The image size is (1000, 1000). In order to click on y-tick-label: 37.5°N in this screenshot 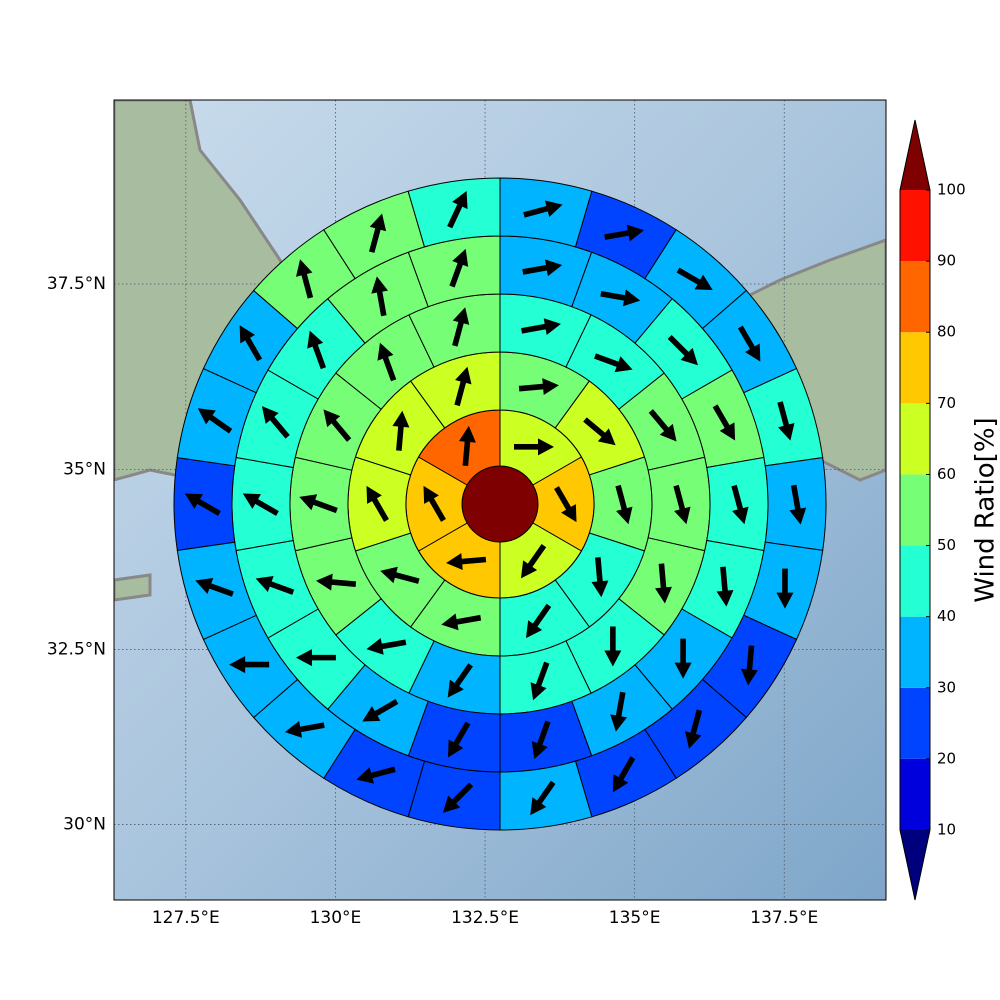, I will do `click(76, 284)`.